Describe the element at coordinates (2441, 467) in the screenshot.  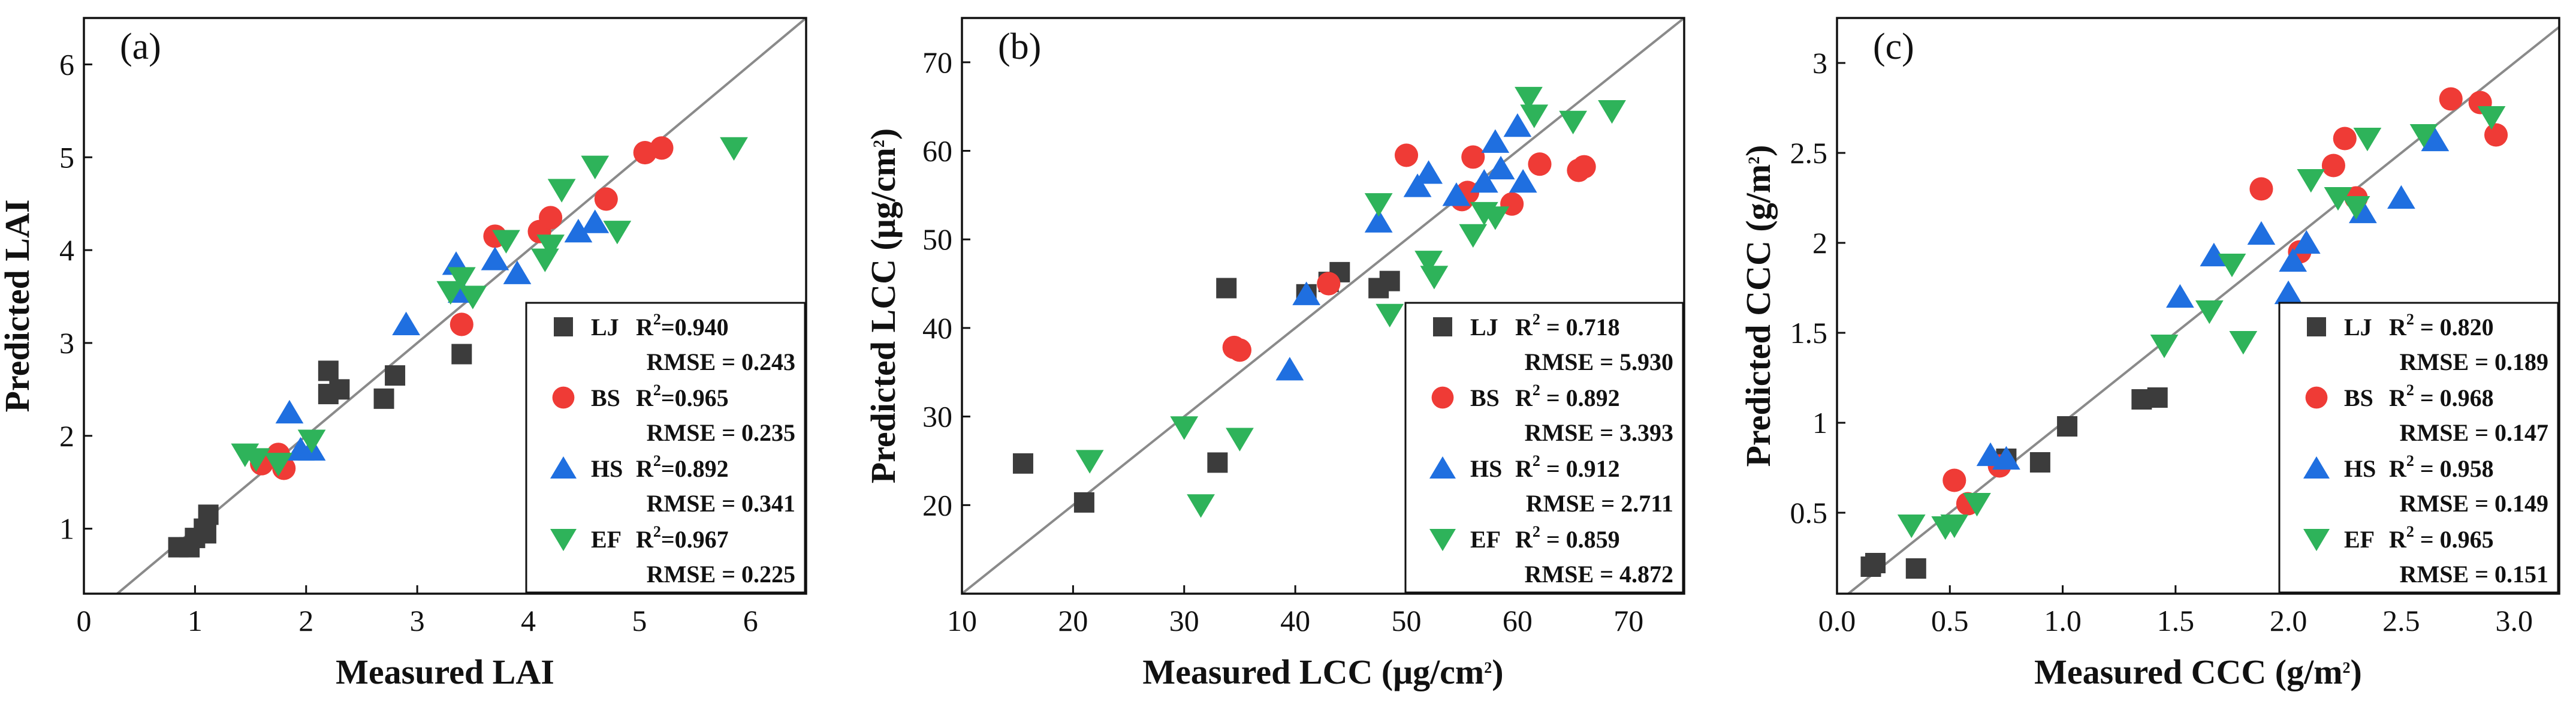
I see `legend-r2: R2​ = 0.958` at that location.